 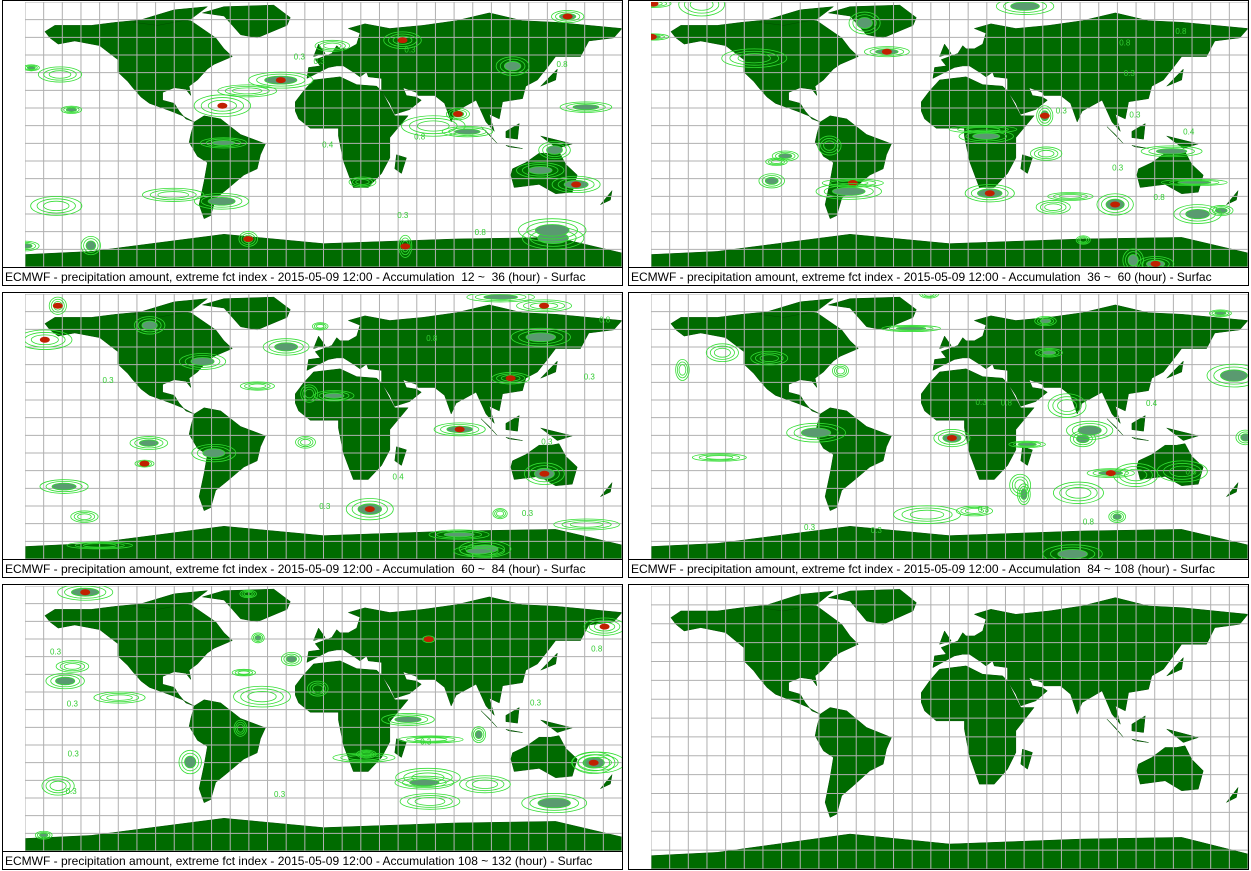 I want to click on map: 0.3 0.8 0.3 0.4 0.8 0.3 0.3 0.8, so click(x=323, y=134).